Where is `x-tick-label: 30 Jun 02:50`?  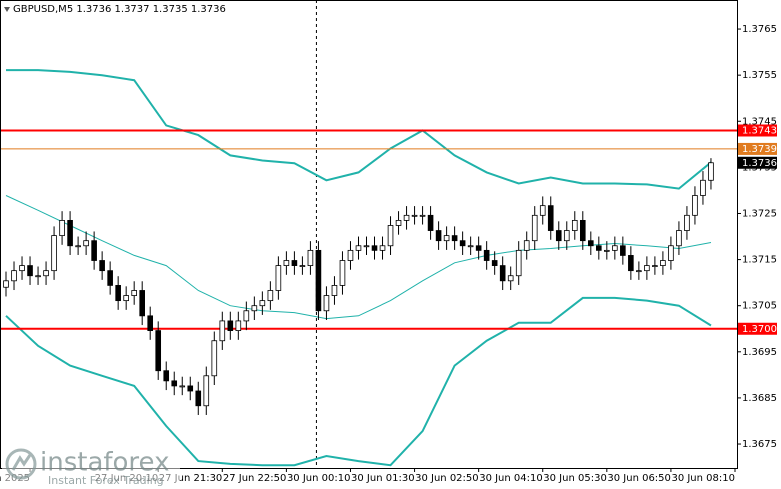 x-tick-label: 30 Jun 02:50 is located at coordinates (447, 478).